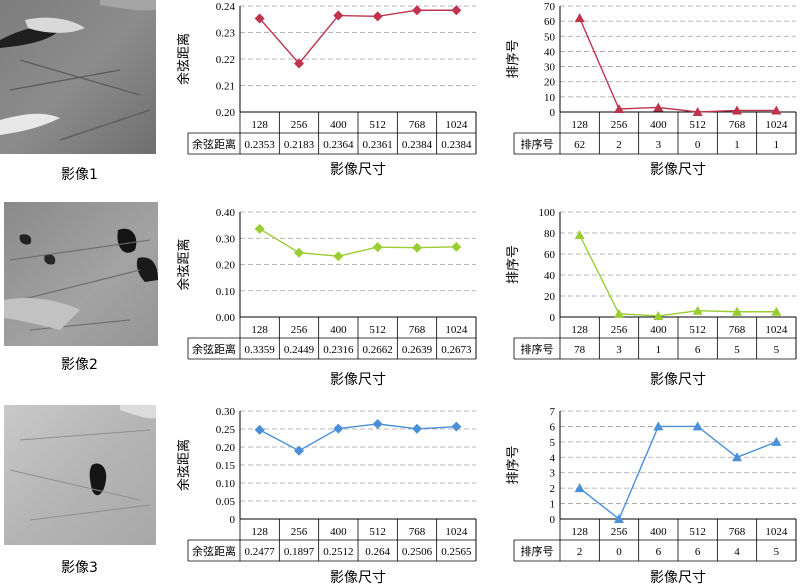 Image resolution: width=800 pixels, height=585 pixels. I want to click on table-cell: 0.2361, so click(378, 145).